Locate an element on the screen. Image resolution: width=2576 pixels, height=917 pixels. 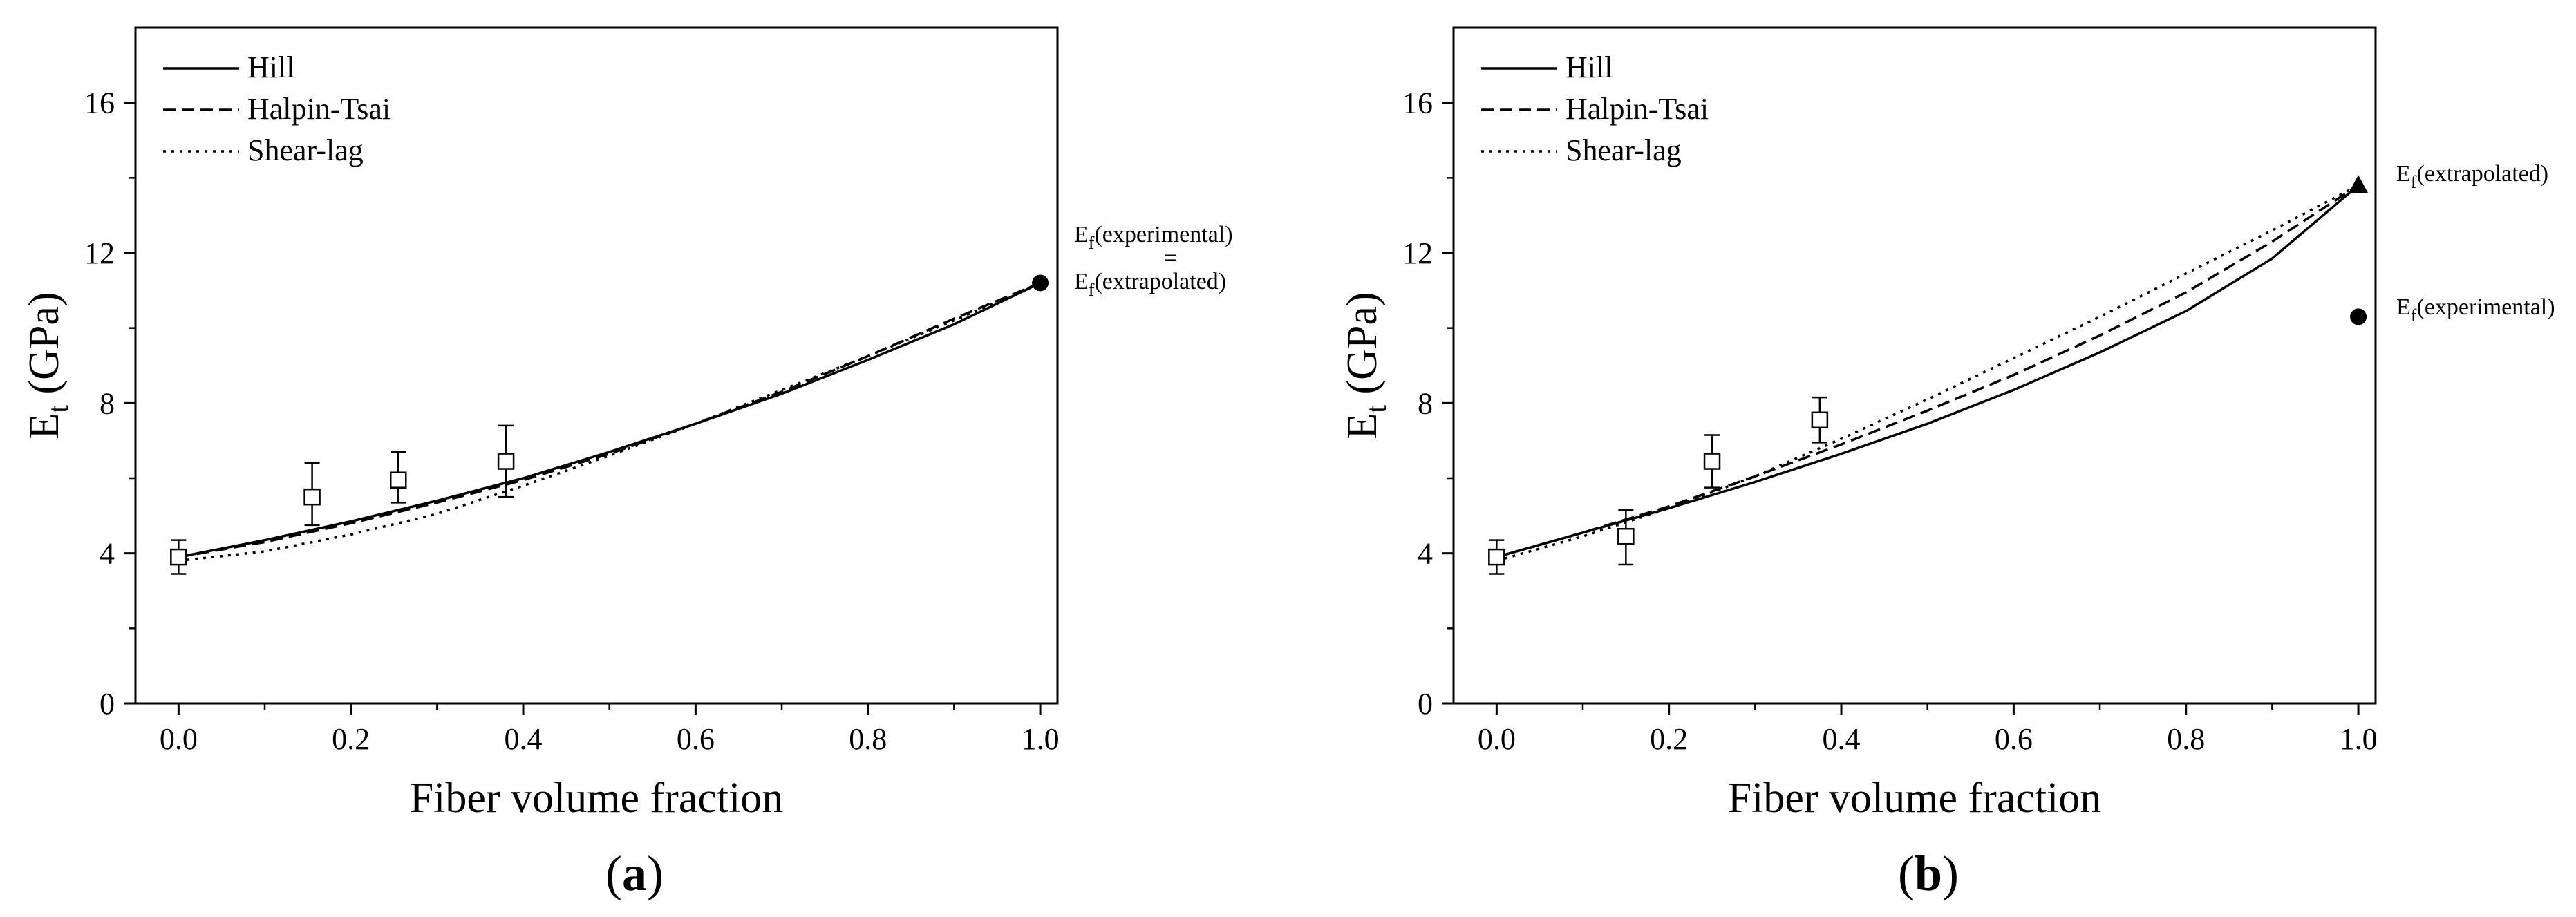
panel-letter: b is located at coordinates (1928, 874).